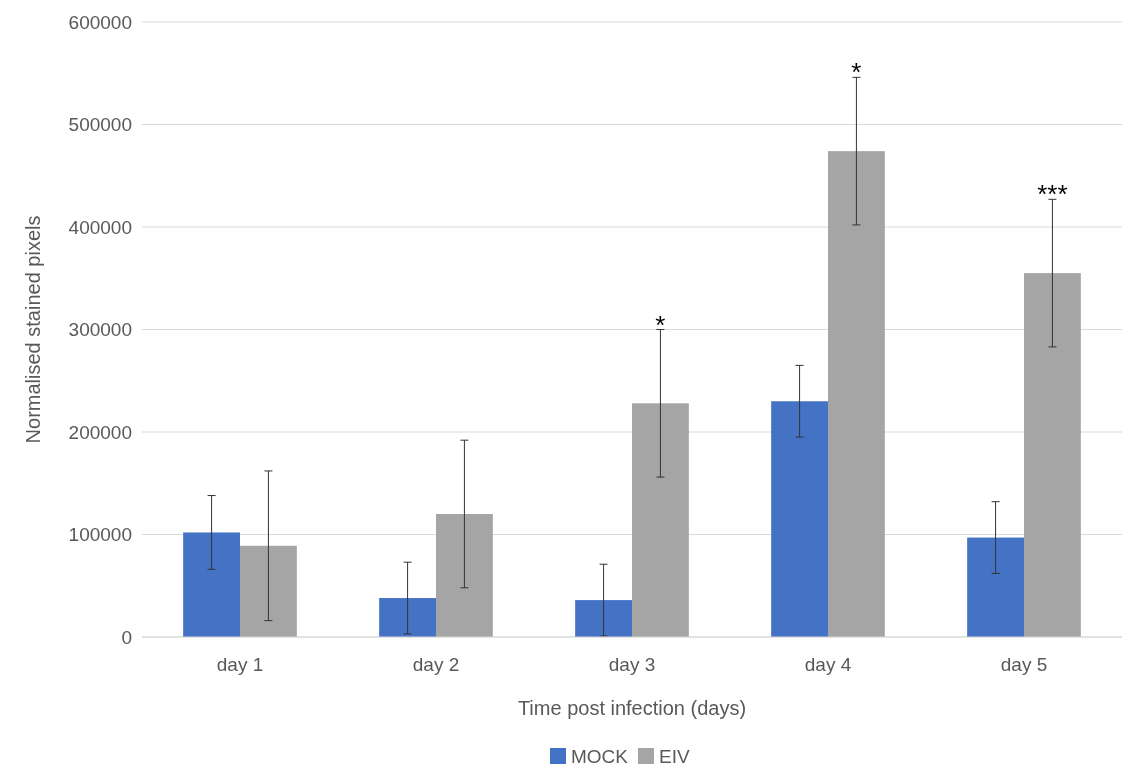  I want to click on x-tick-label: day 1, so click(240, 664).